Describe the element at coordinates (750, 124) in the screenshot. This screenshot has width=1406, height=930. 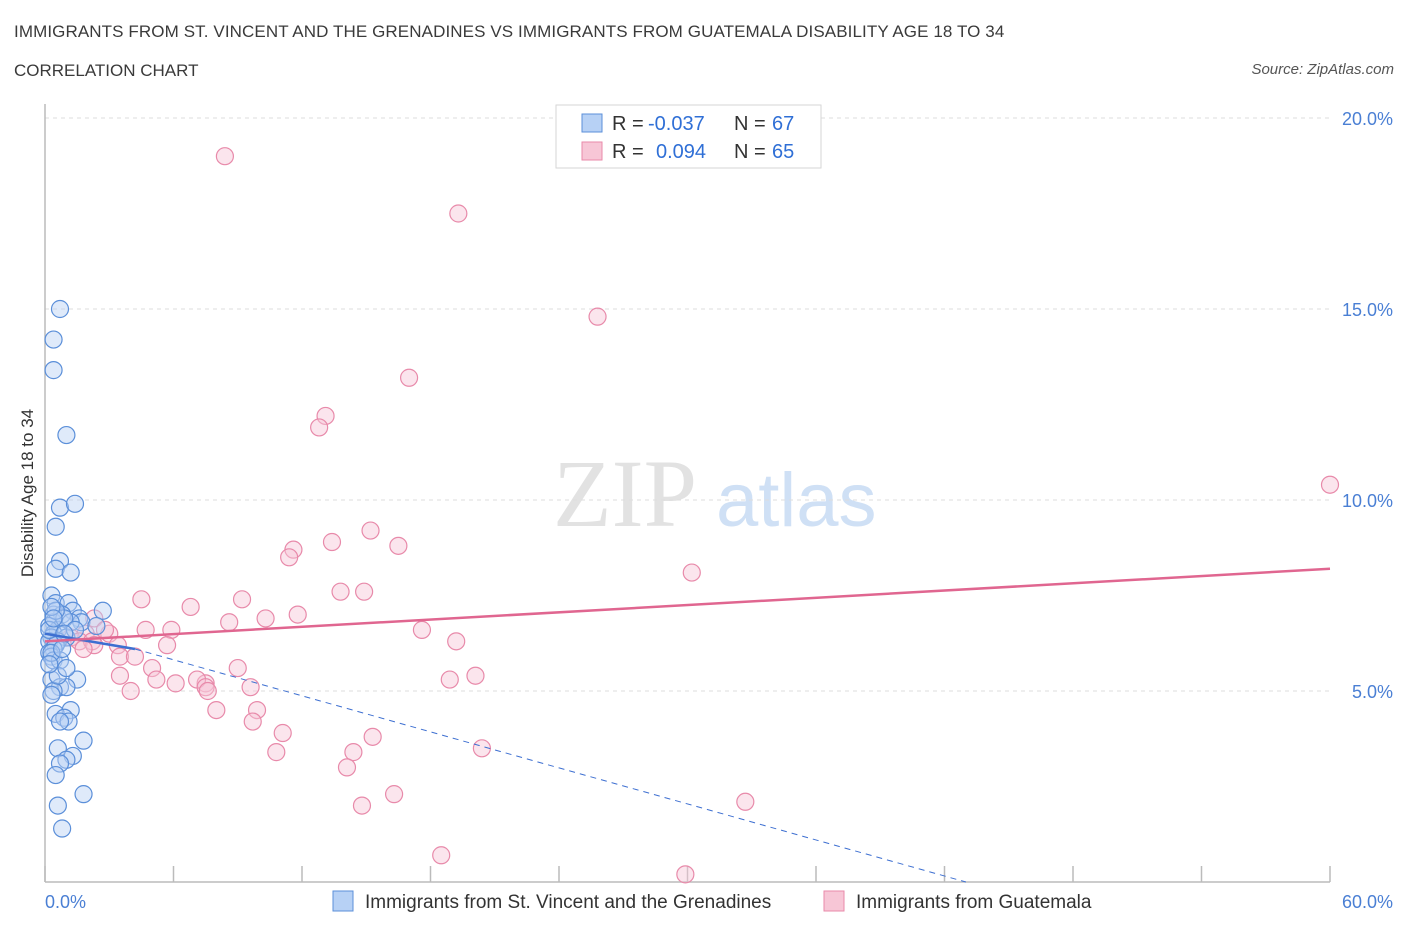
I see `legend-n-label-1: N =` at that location.